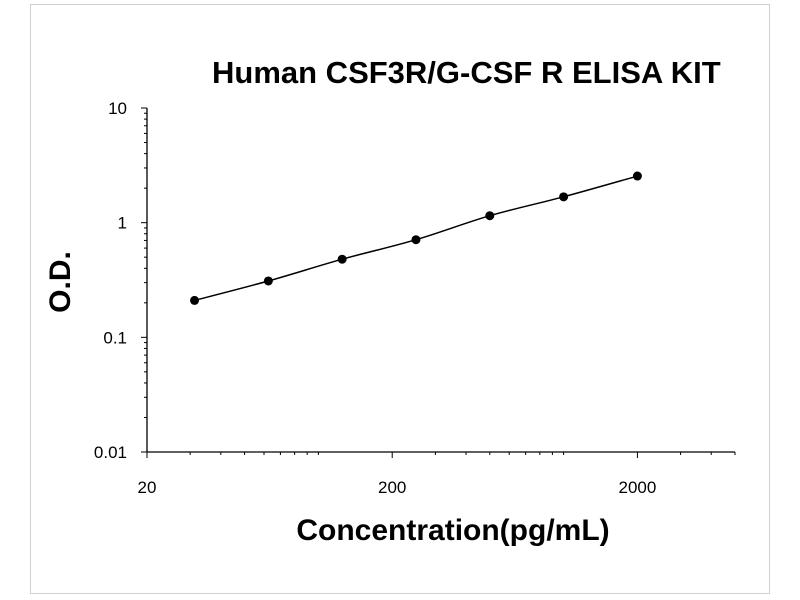 The height and width of the screenshot is (600, 800). Describe the element at coordinates (638, 487) in the screenshot. I see `x-tick-label: 2000` at that location.